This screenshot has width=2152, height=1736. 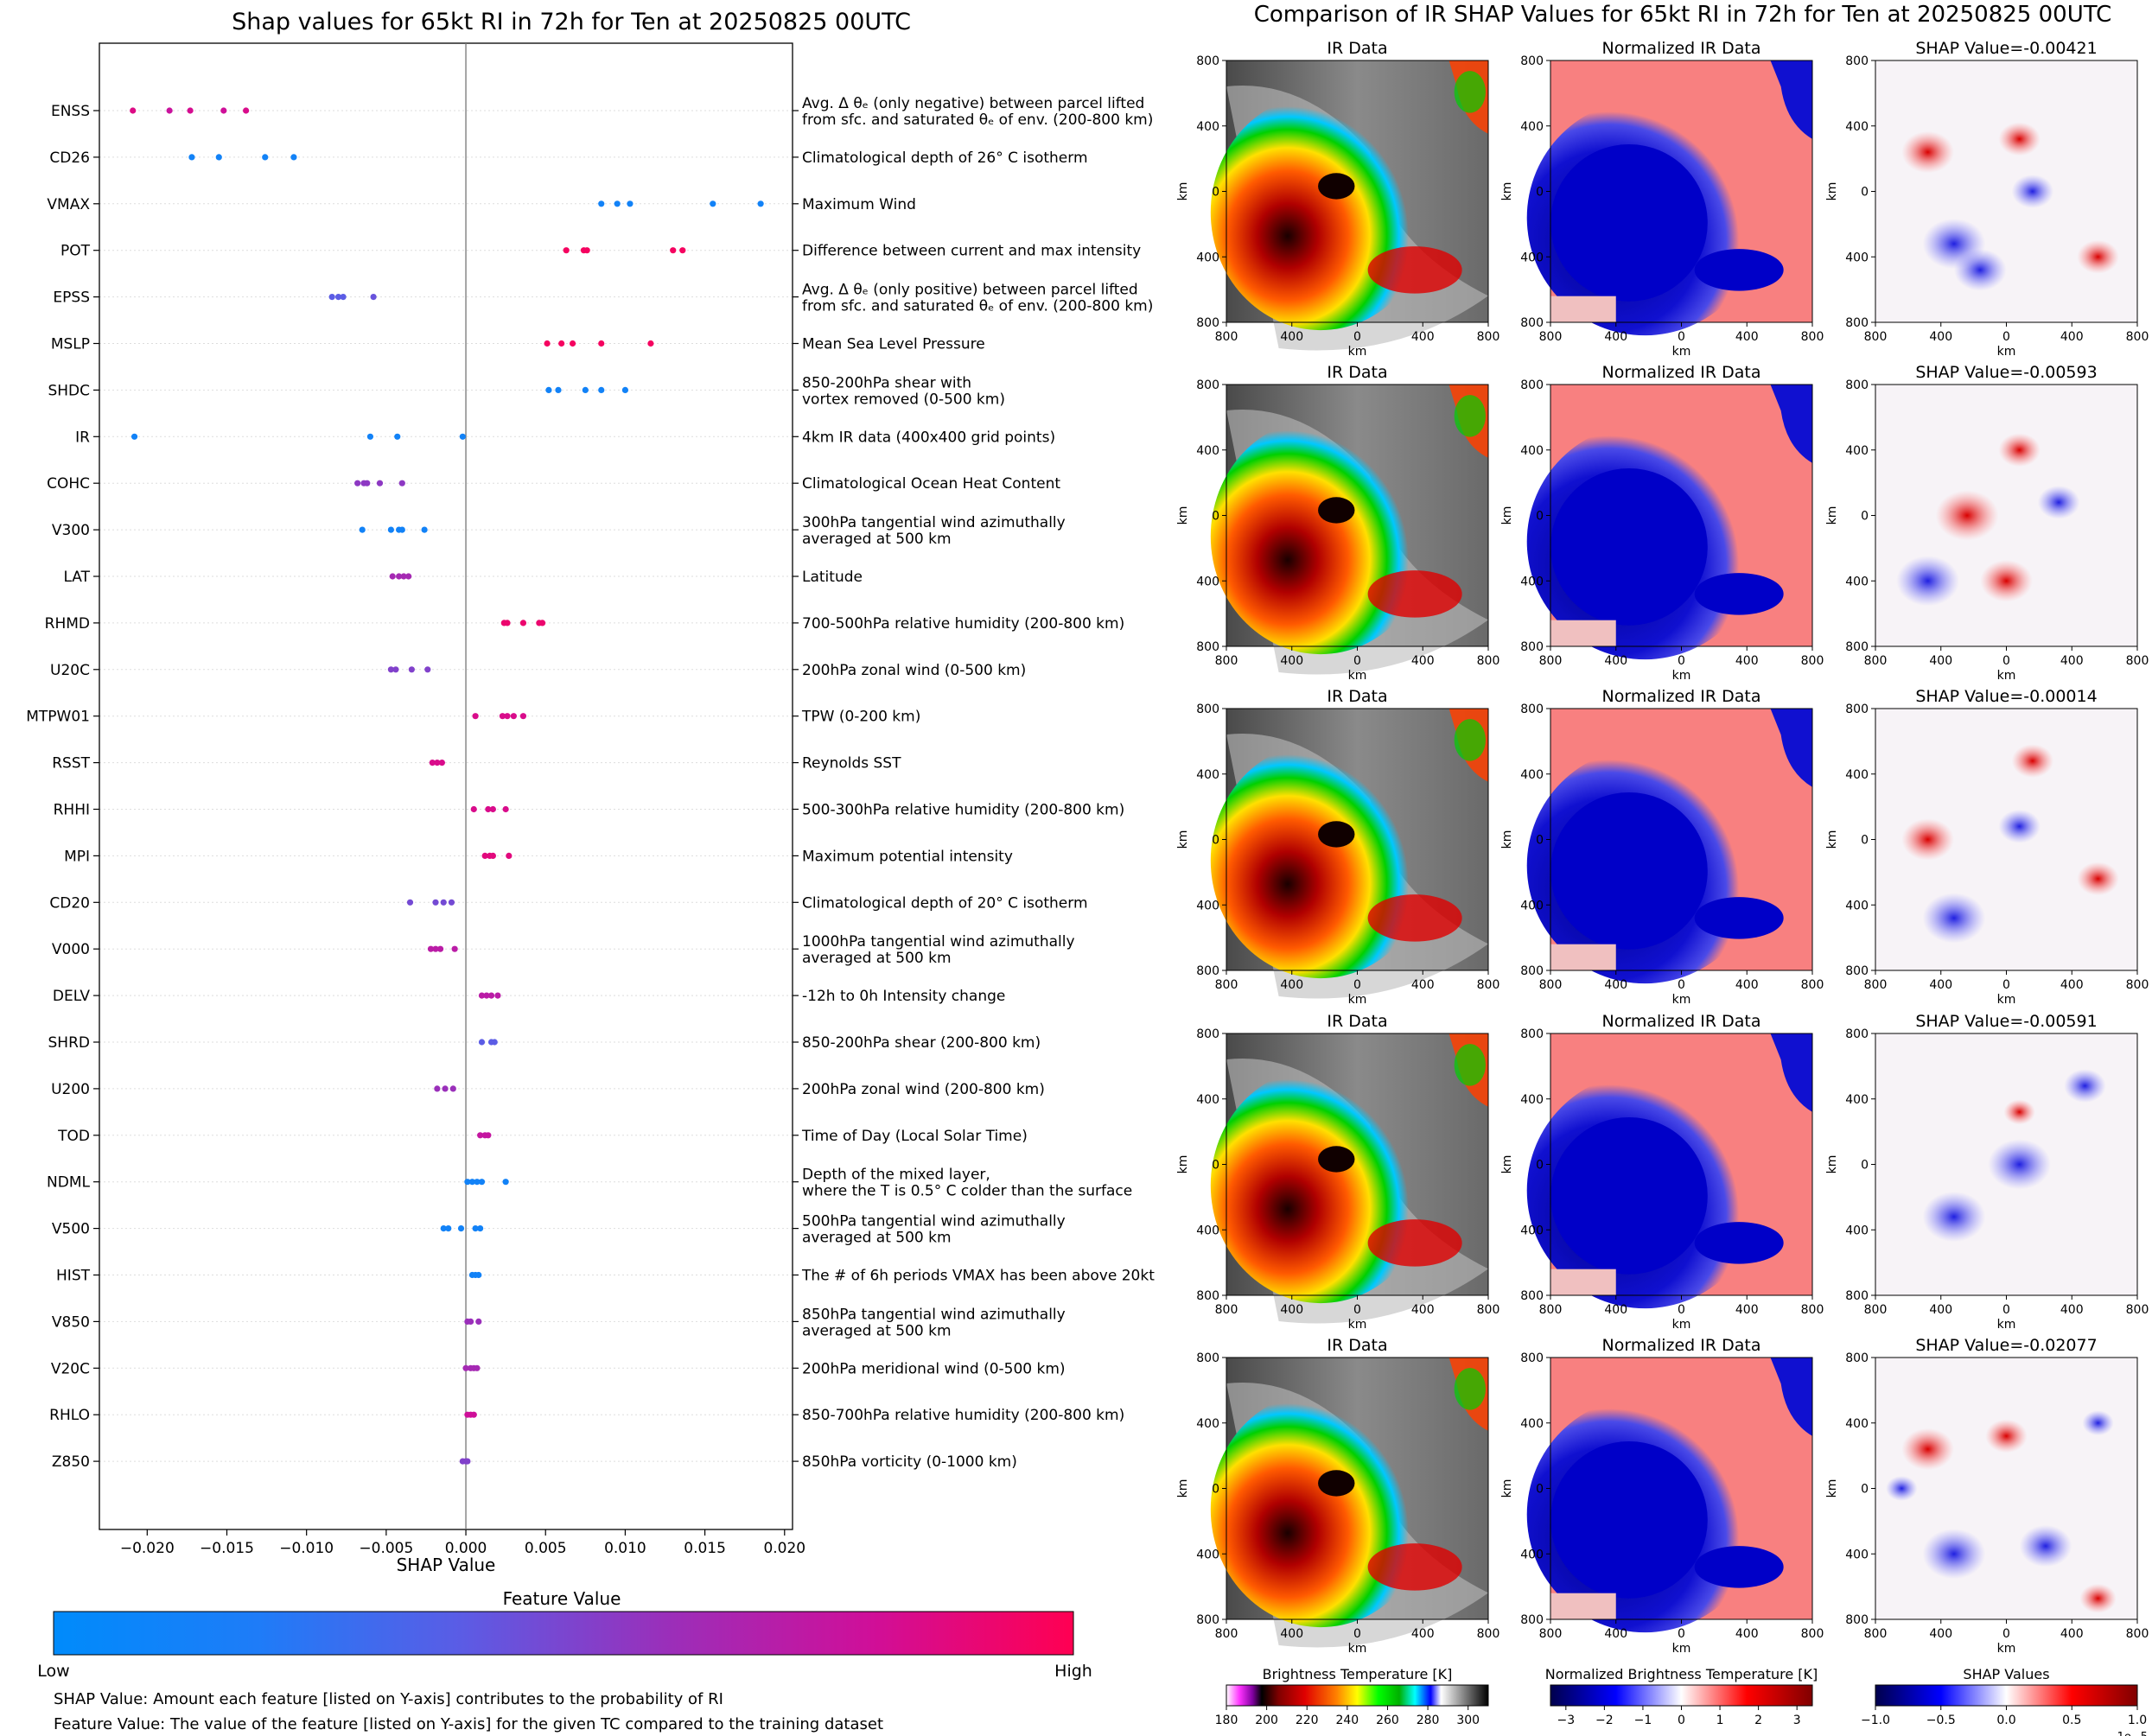 I want to click on shap-negative-region, so click(x=2045, y=1545).